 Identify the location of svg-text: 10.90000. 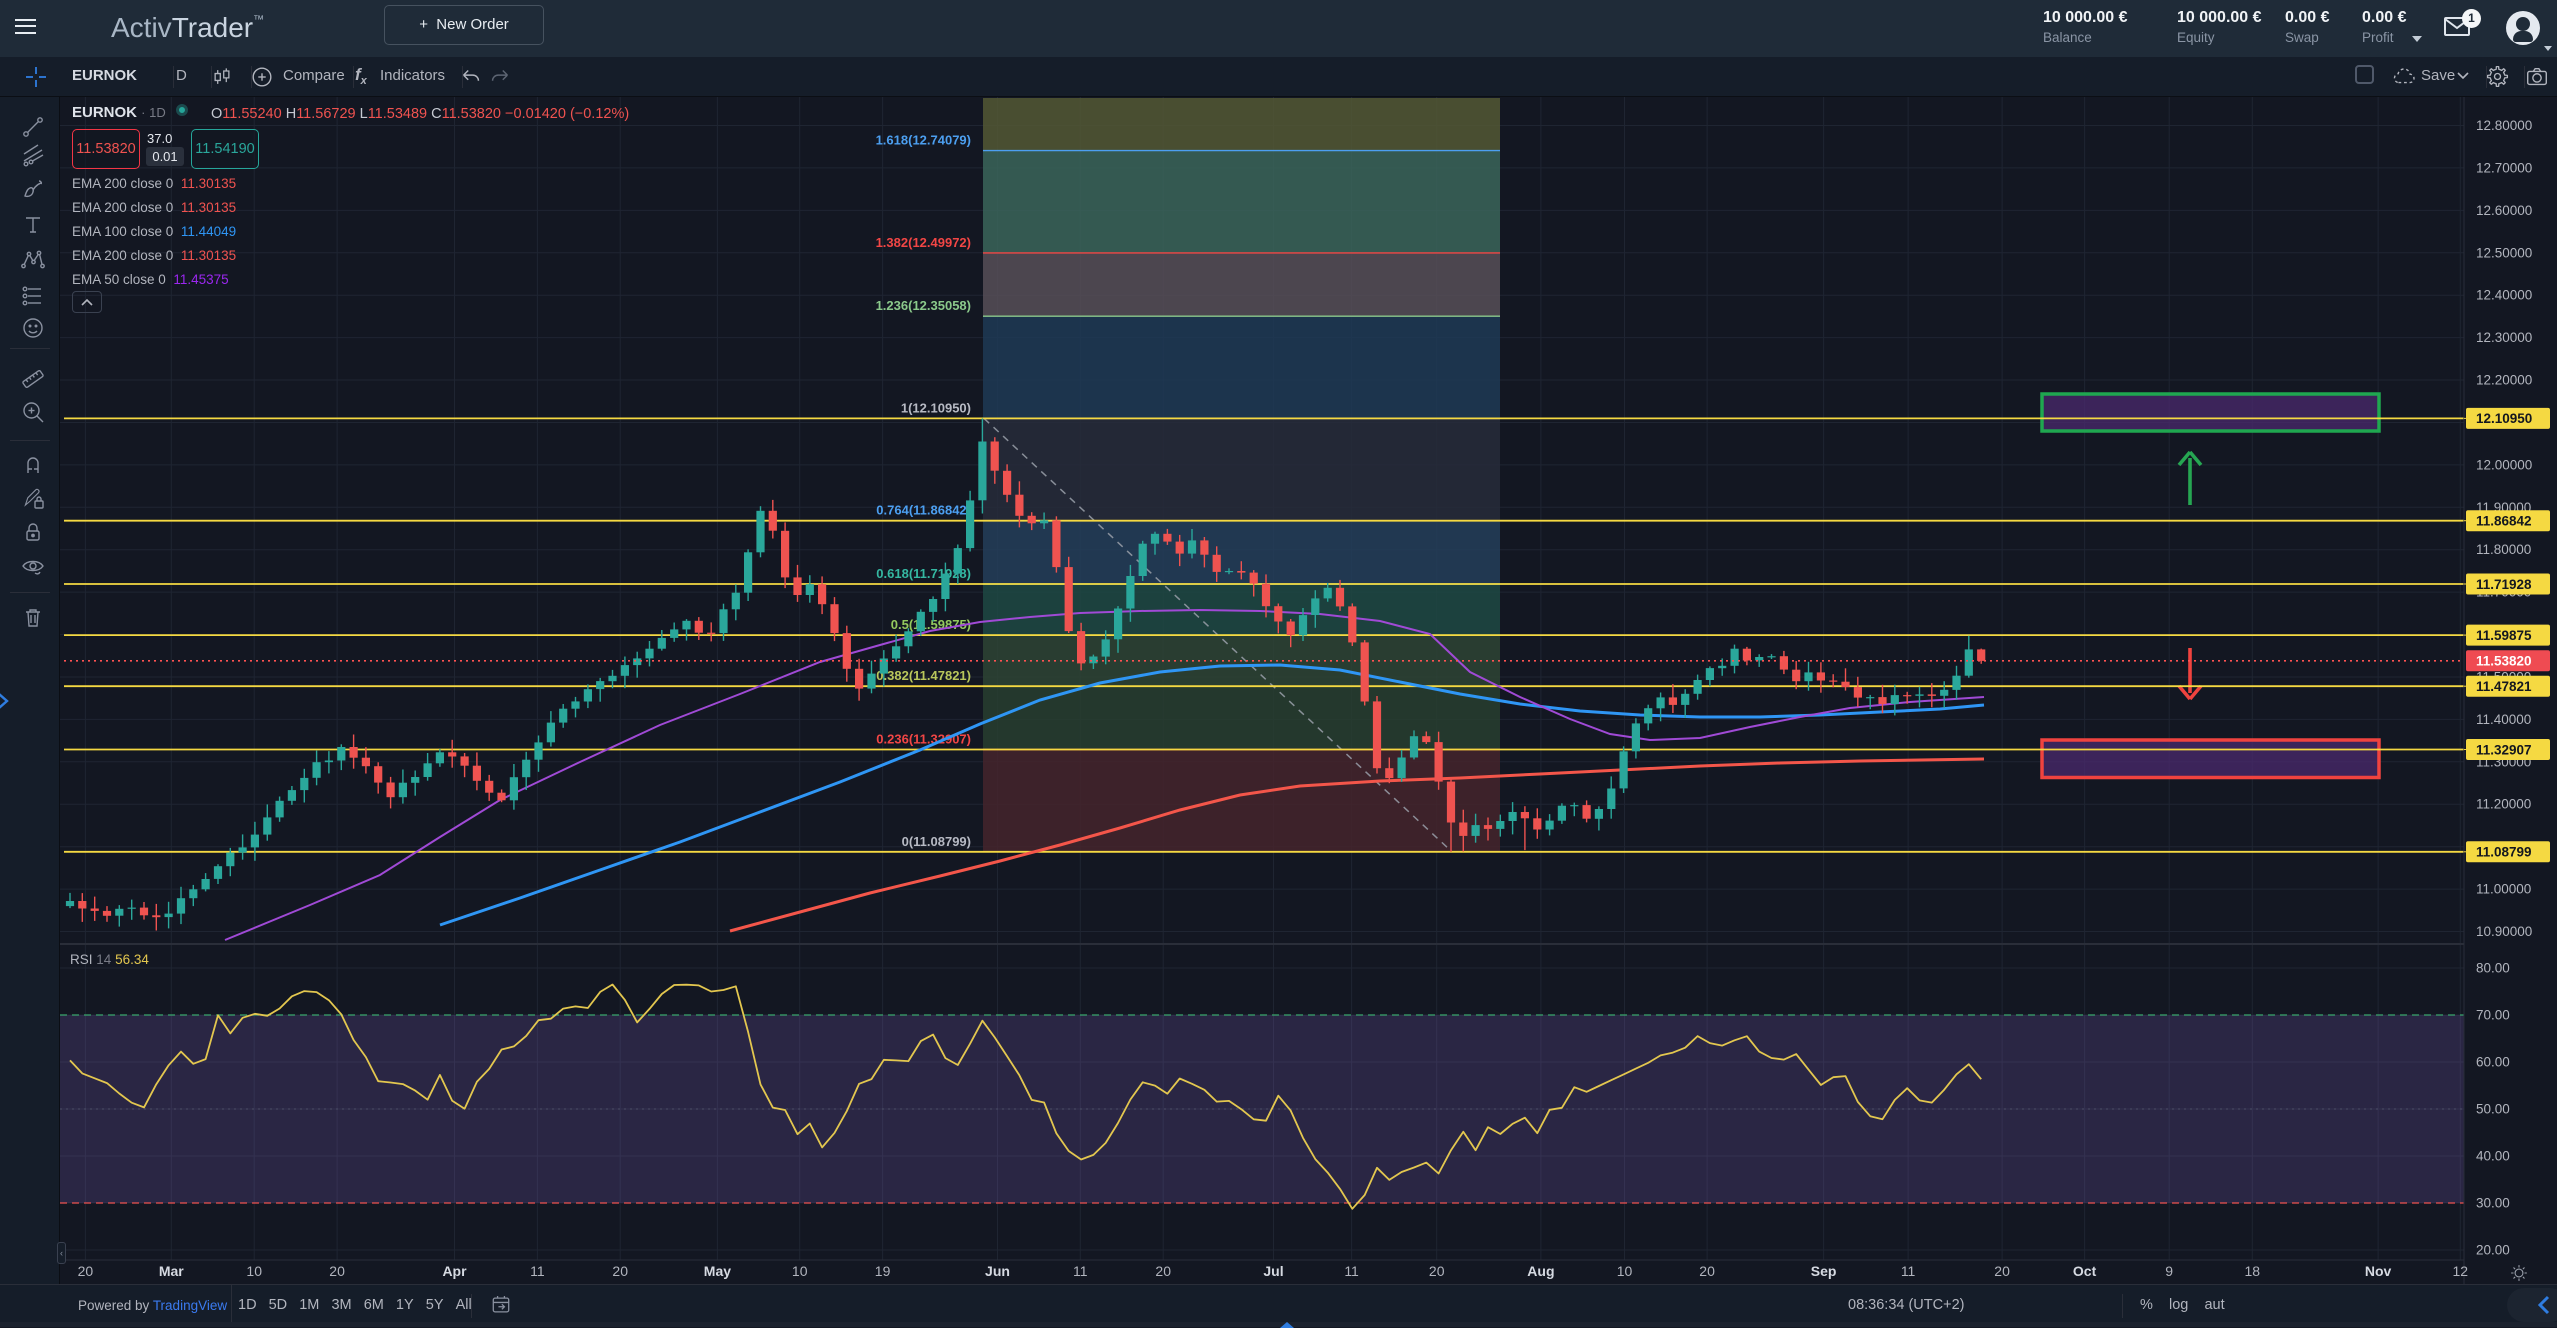
(2504, 931).